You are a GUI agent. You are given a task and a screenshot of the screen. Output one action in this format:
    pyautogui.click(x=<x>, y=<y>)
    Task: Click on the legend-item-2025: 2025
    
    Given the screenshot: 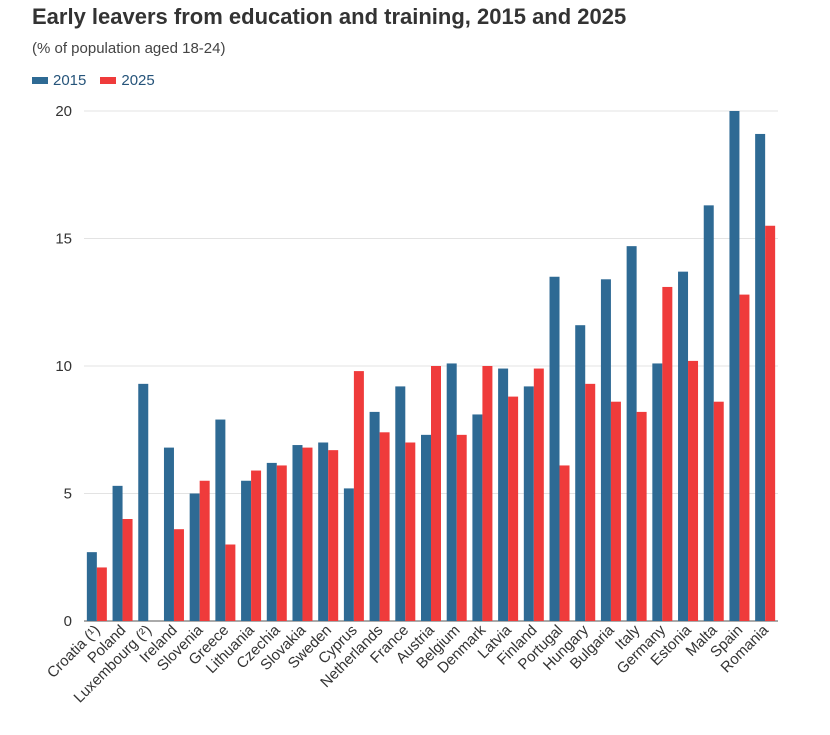 What is the action you would take?
    pyautogui.click(x=127, y=80)
    